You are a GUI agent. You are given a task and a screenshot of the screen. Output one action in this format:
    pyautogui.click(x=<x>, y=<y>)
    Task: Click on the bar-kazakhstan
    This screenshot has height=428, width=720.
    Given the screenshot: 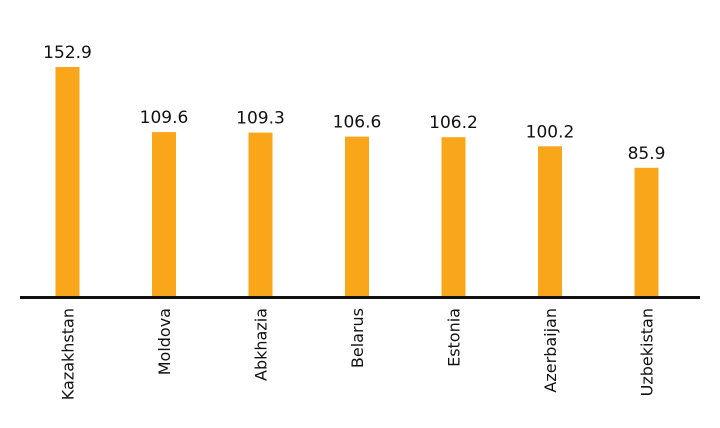 What is the action you would take?
    pyautogui.click(x=67, y=182)
    